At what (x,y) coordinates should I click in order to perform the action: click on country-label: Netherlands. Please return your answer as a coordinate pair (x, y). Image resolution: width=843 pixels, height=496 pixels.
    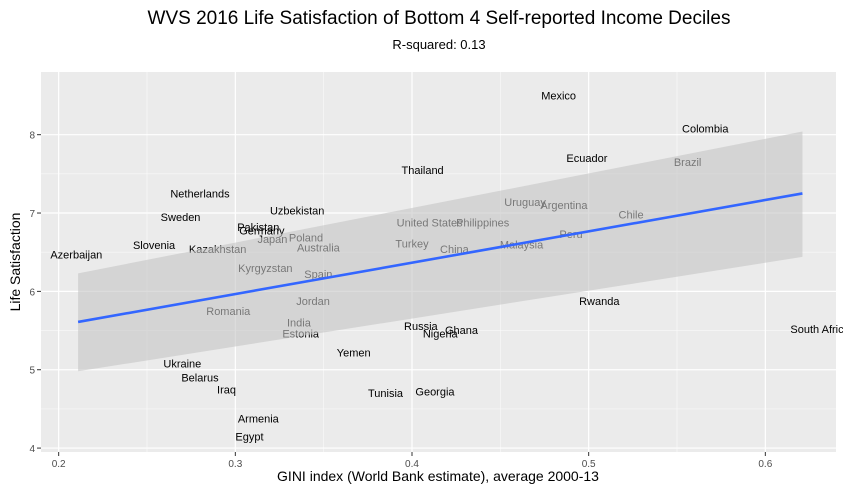
    Looking at the image, I should click on (200, 194).